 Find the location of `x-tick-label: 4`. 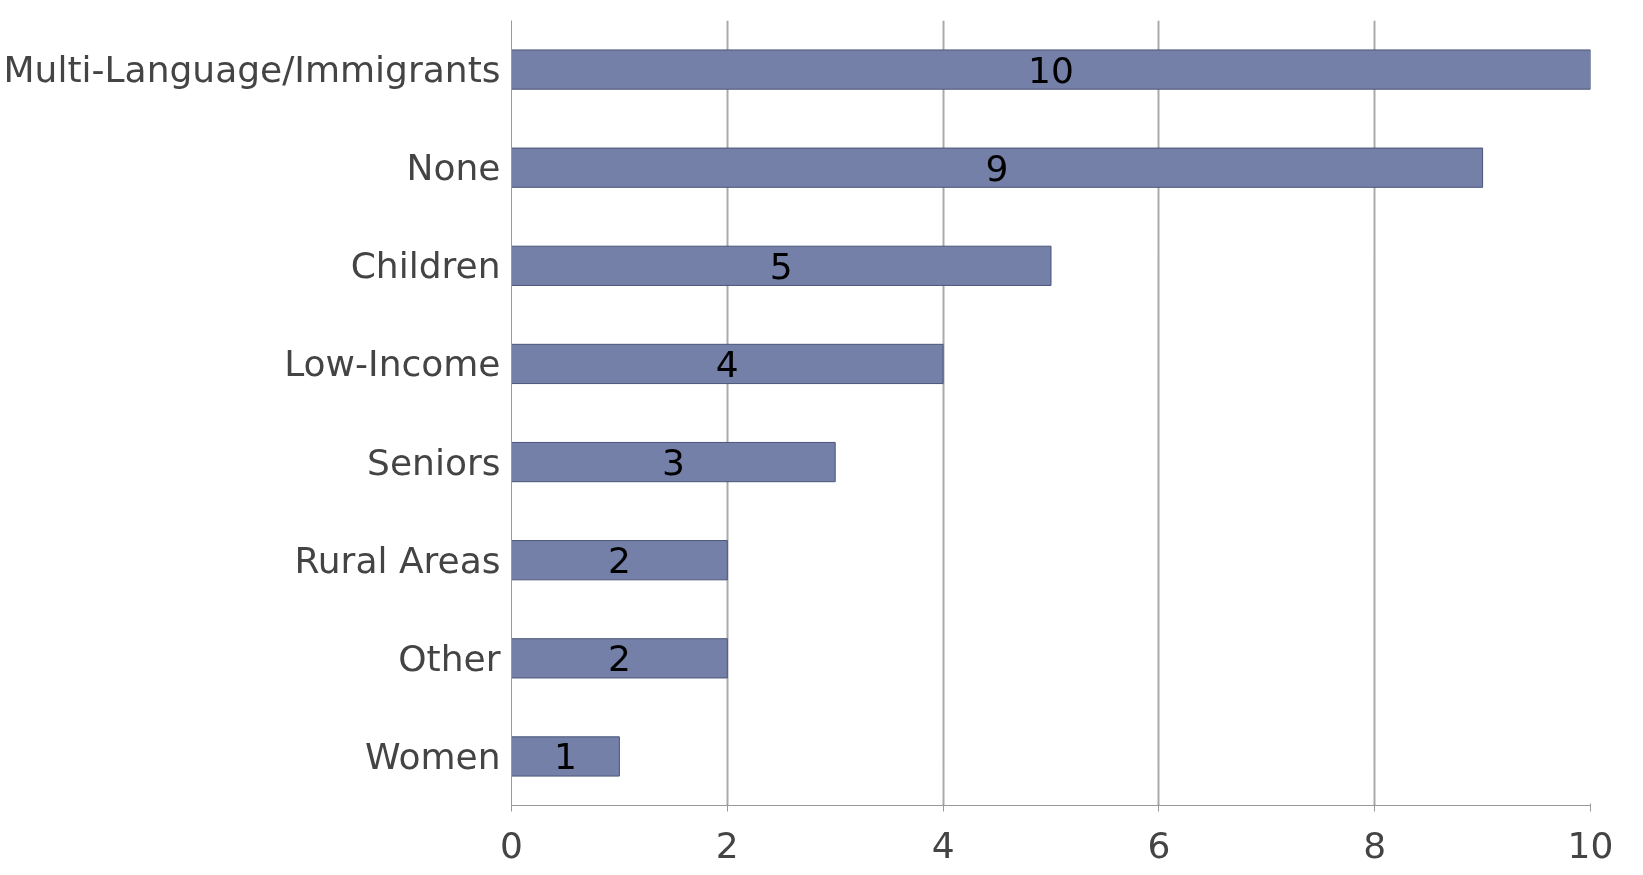

x-tick-label: 4 is located at coordinates (943, 845).